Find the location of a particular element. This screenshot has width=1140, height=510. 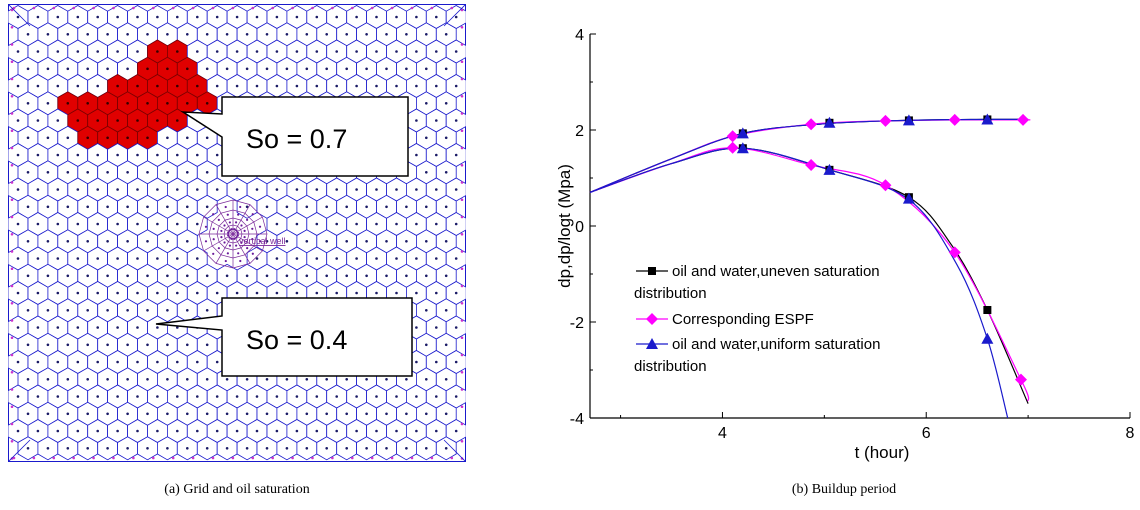

legend-label-2: distribution is located at coordinates (670, 366).